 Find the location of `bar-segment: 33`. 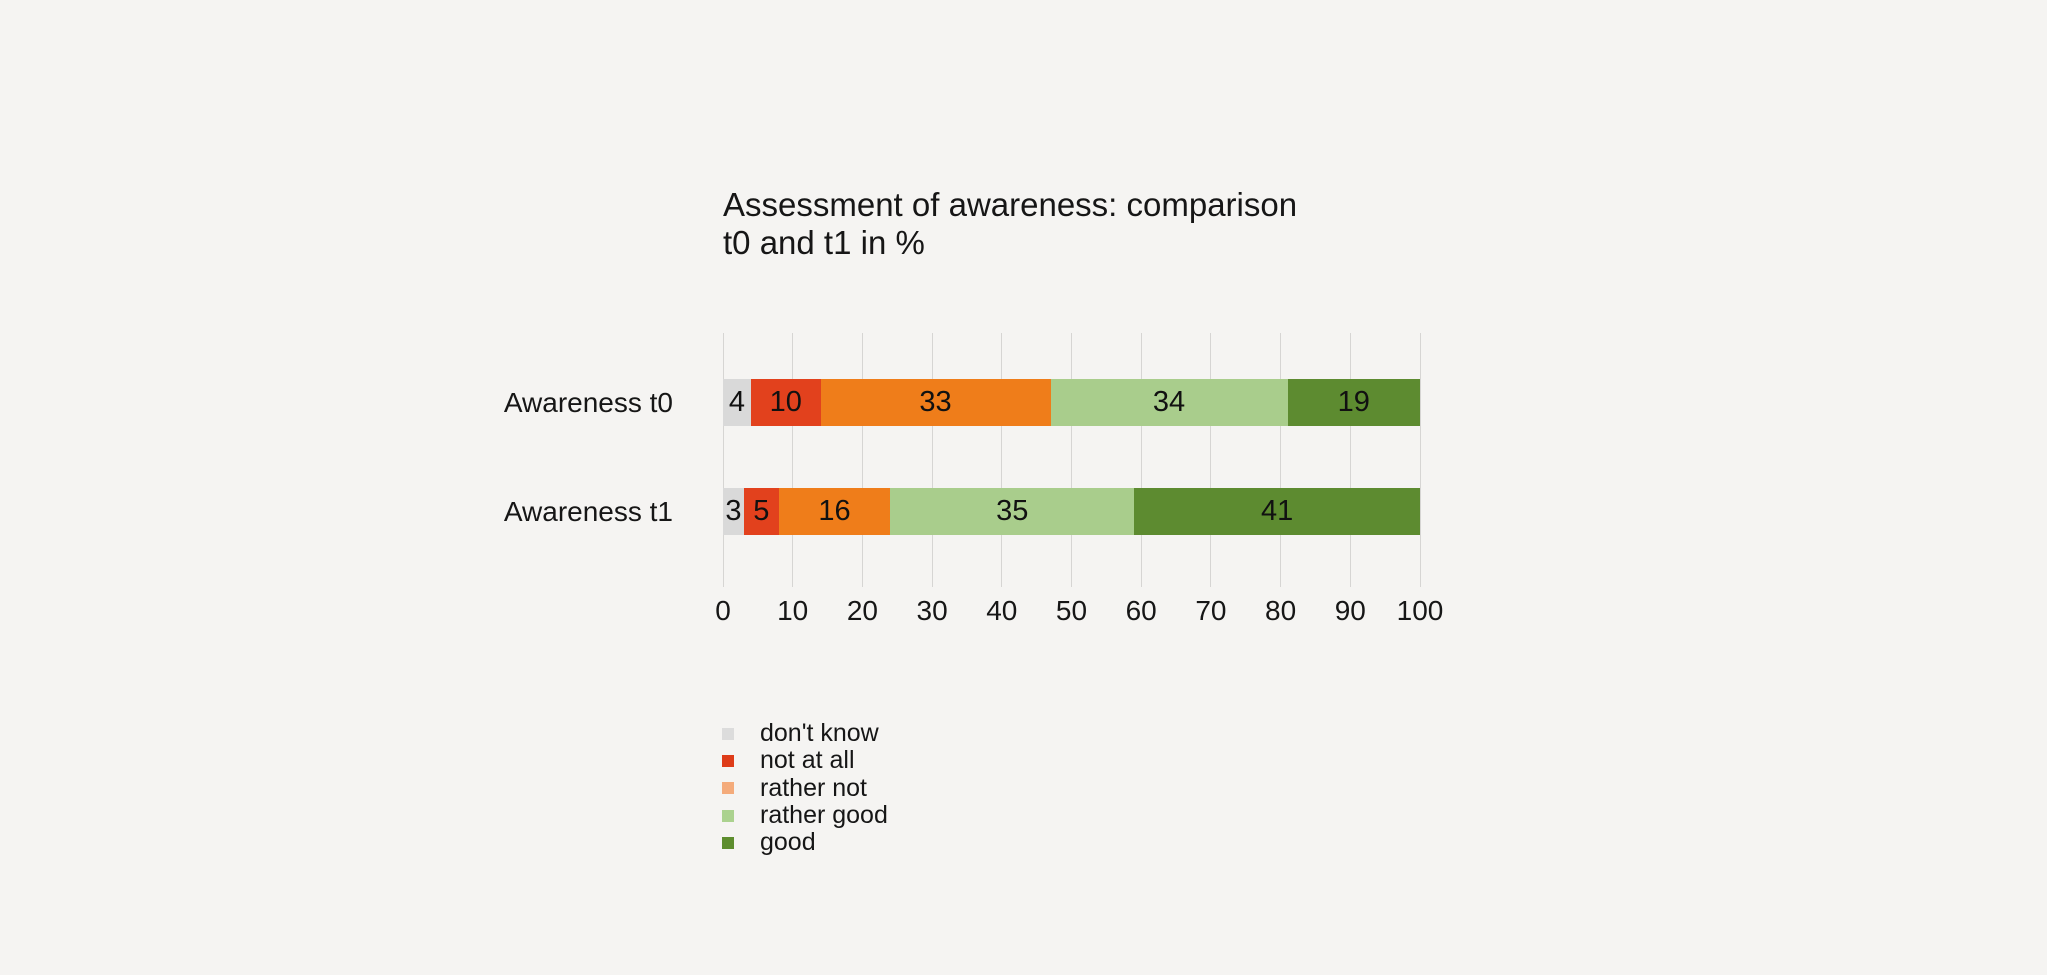

bar-segment: 33 is located at coordinates (935, 402).